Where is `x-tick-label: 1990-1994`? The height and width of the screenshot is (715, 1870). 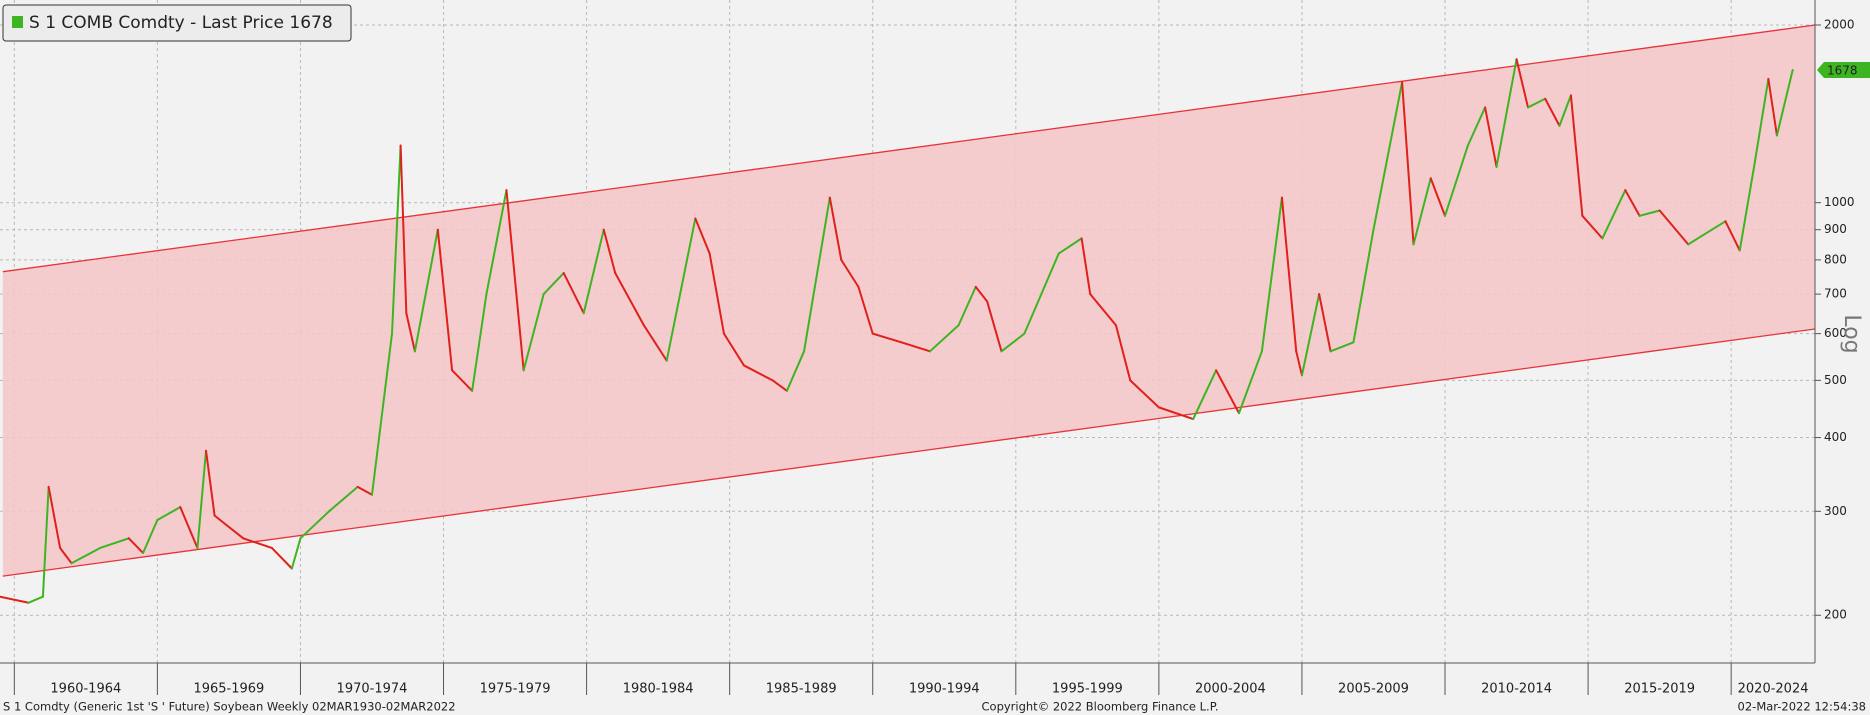
x-tick-label: 1990-1994 is located at coordinates (944, 689).